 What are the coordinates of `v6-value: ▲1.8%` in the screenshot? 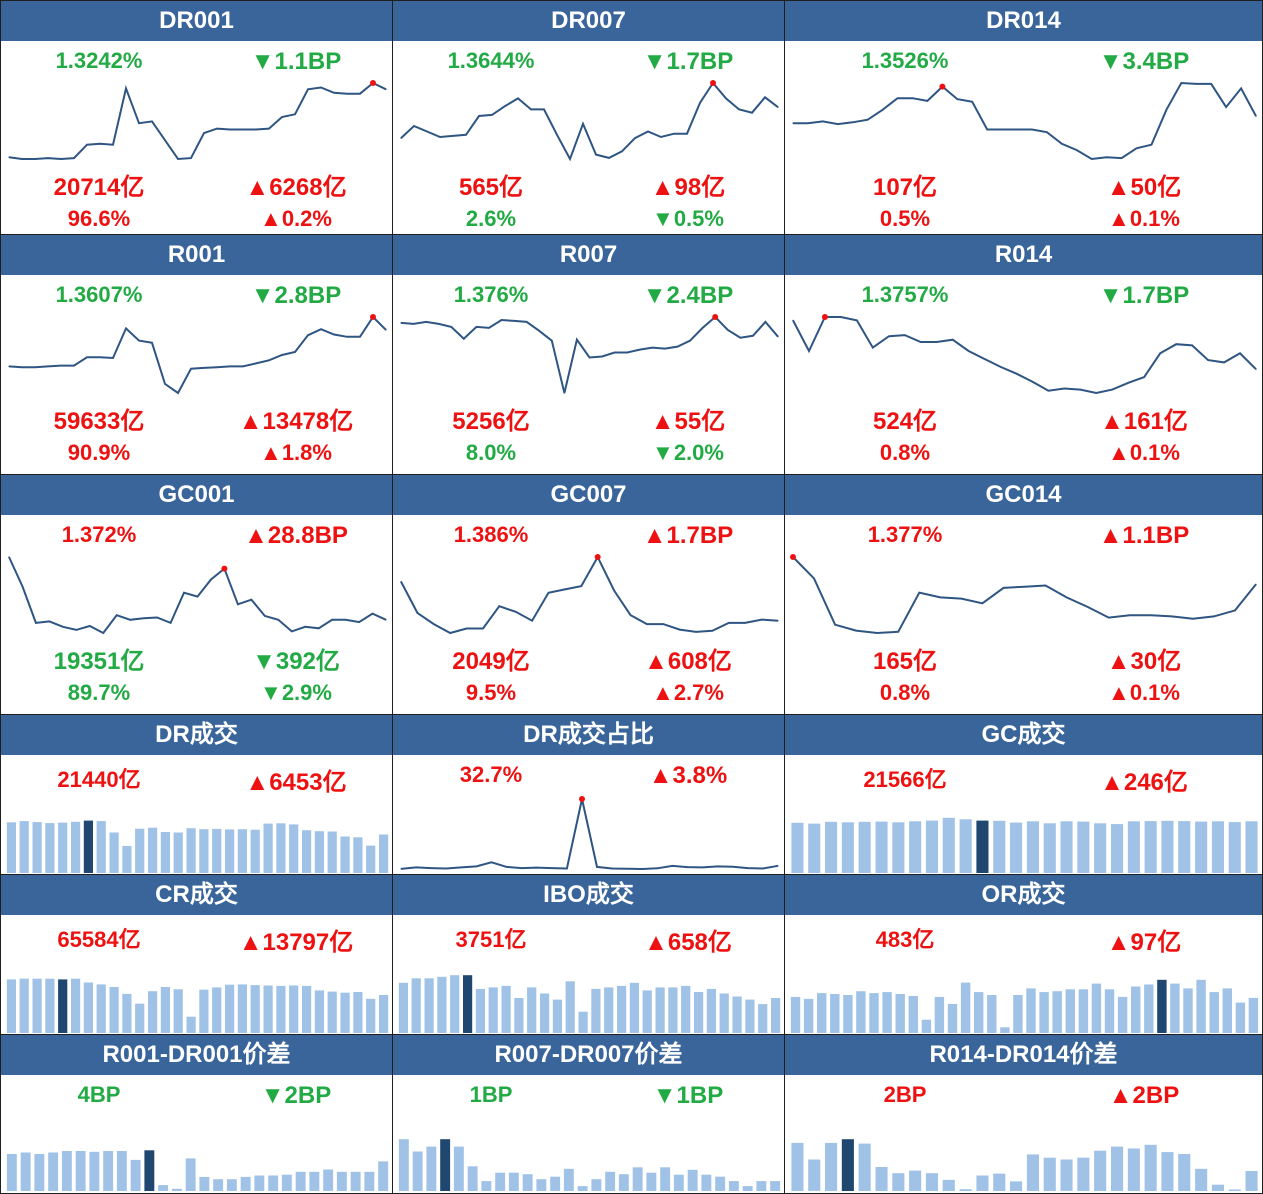 It's located at (296, 453).